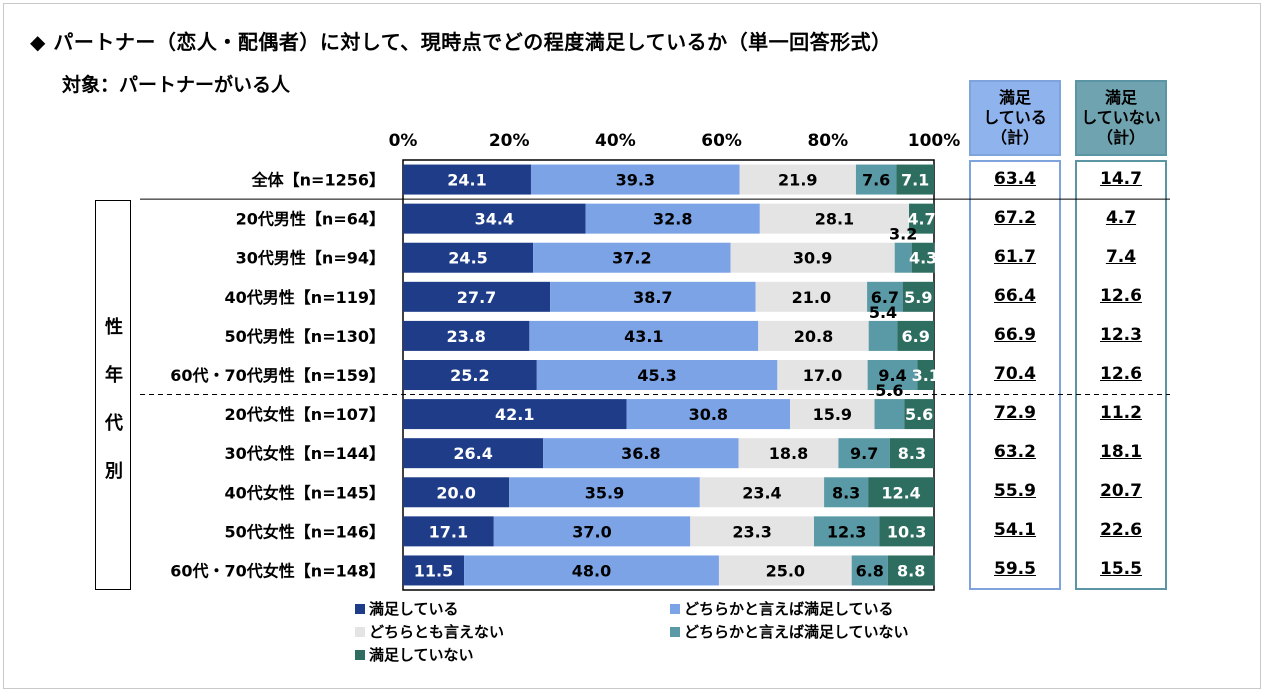 The height and width of the screenshot is (694, 1266). What do you see at coordinates (113, 395) in the screenshot?
I see `group-label-age-gender: 性 年 代 別` at bounding box center [113, 395].